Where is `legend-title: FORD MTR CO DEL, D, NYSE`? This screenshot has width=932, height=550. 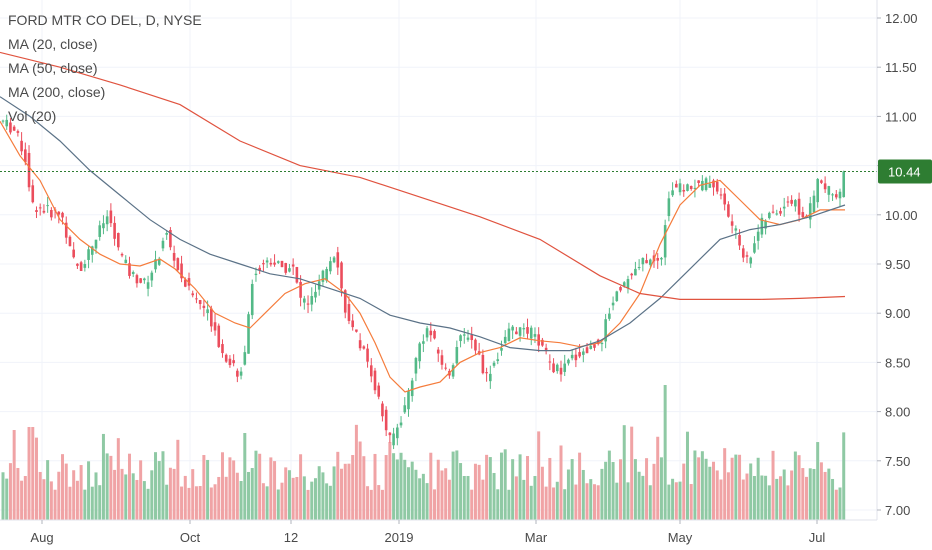
legend-title: FORD MTR CO DEL, D, NYSE is located at coordinates (105, 20).